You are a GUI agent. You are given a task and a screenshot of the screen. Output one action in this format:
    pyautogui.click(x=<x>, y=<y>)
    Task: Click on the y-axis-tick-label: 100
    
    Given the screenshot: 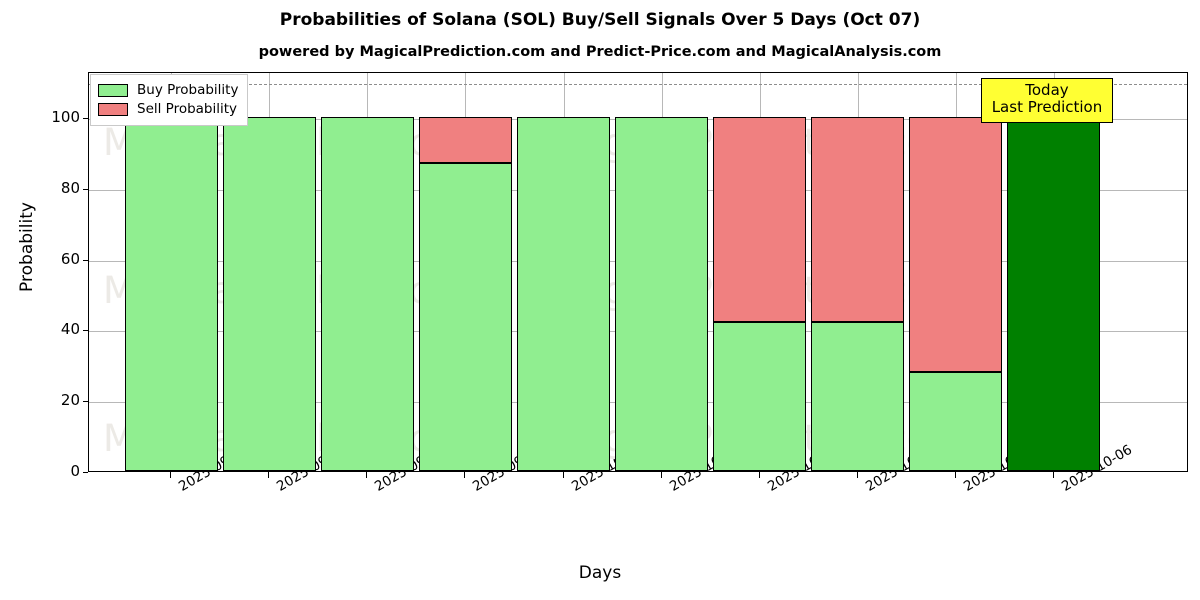 What is the action you would take?
    pyautogui.click(x=65, y=117)
    